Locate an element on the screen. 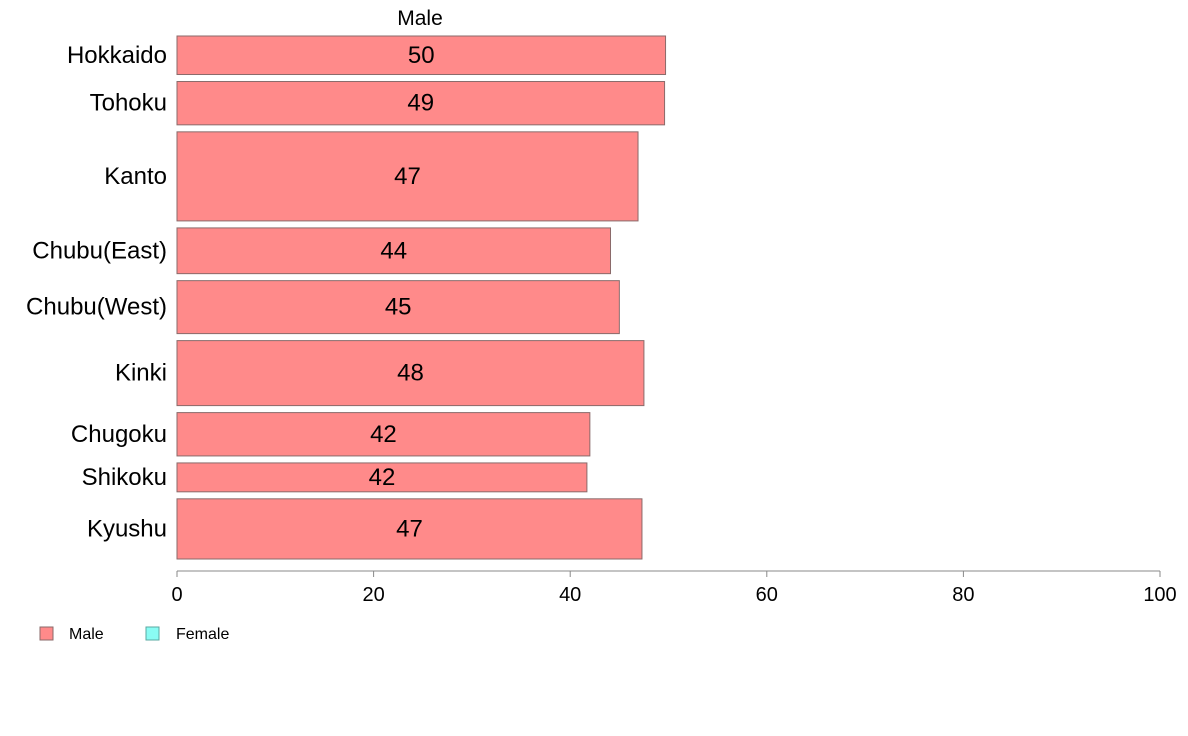 This screenshot has height=736, width=1188. category-label: Kinki is located at coordinates (141, 373).